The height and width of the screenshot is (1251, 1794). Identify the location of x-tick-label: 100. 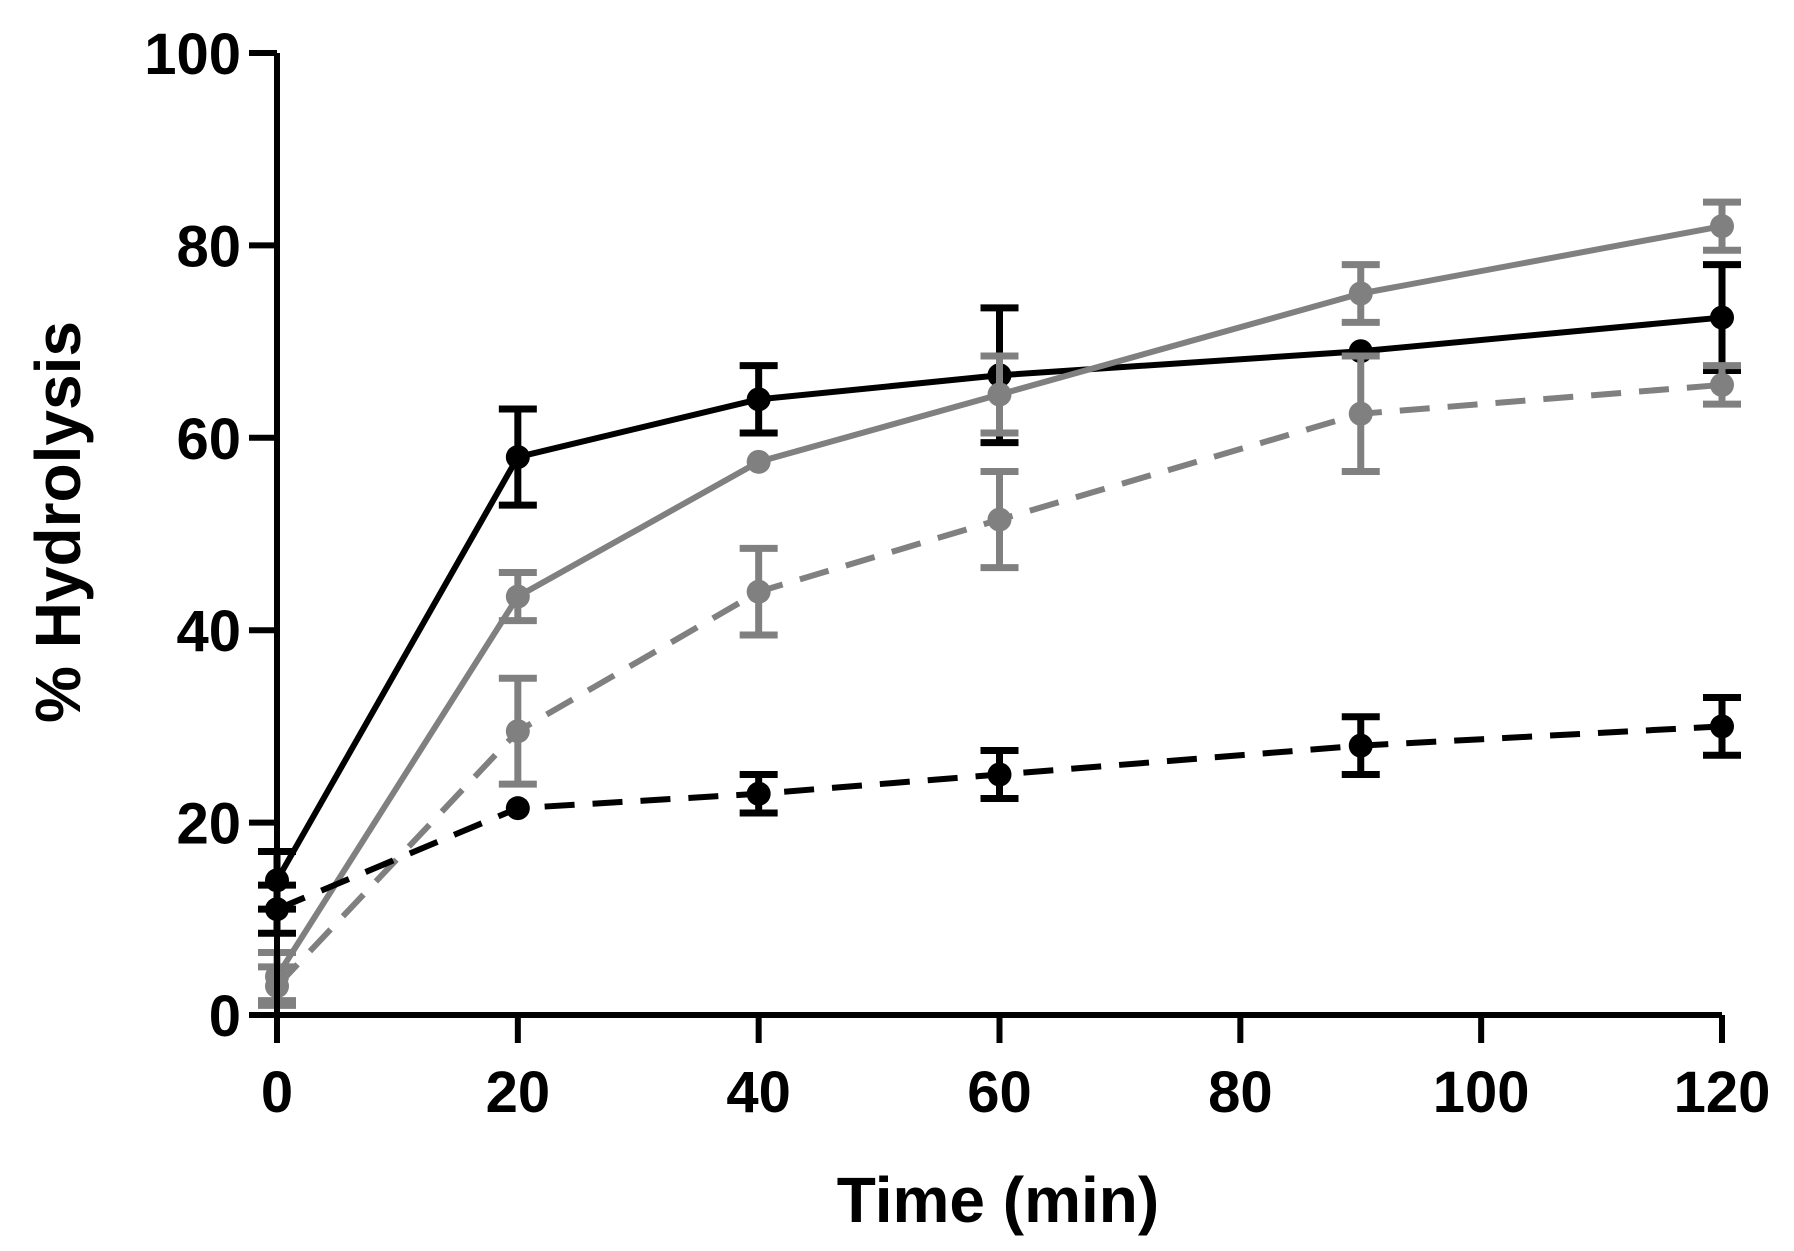
(1481, 1092).